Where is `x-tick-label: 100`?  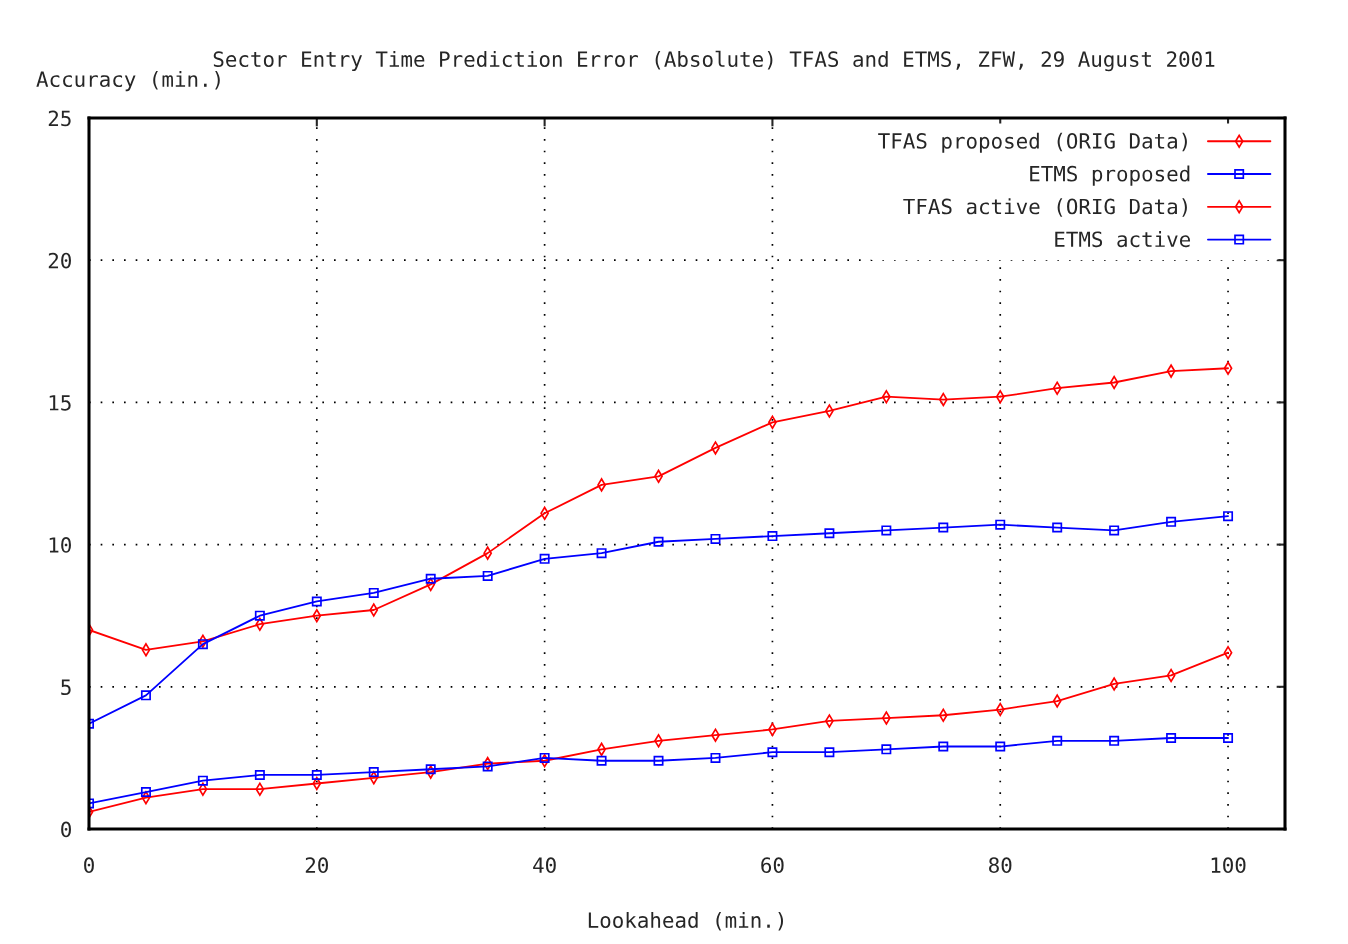
x-tick-label: 100 is located at coordinates (1228, 865).